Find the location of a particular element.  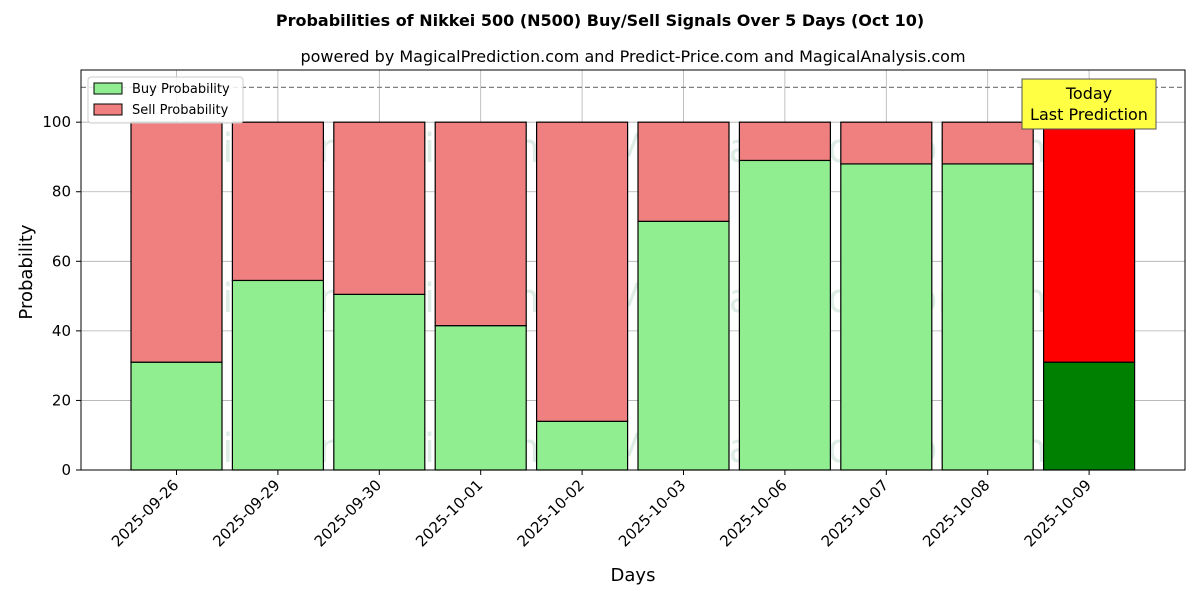

legend: Buy Probability Sell Probability is located at coordinates (165, 100).